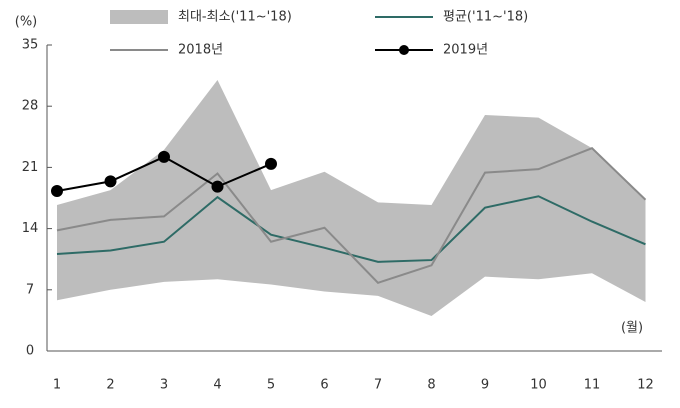  Describe the element at coordinates (465, 50) in the screenshot. I see `legend-label: 2019년` at that location.